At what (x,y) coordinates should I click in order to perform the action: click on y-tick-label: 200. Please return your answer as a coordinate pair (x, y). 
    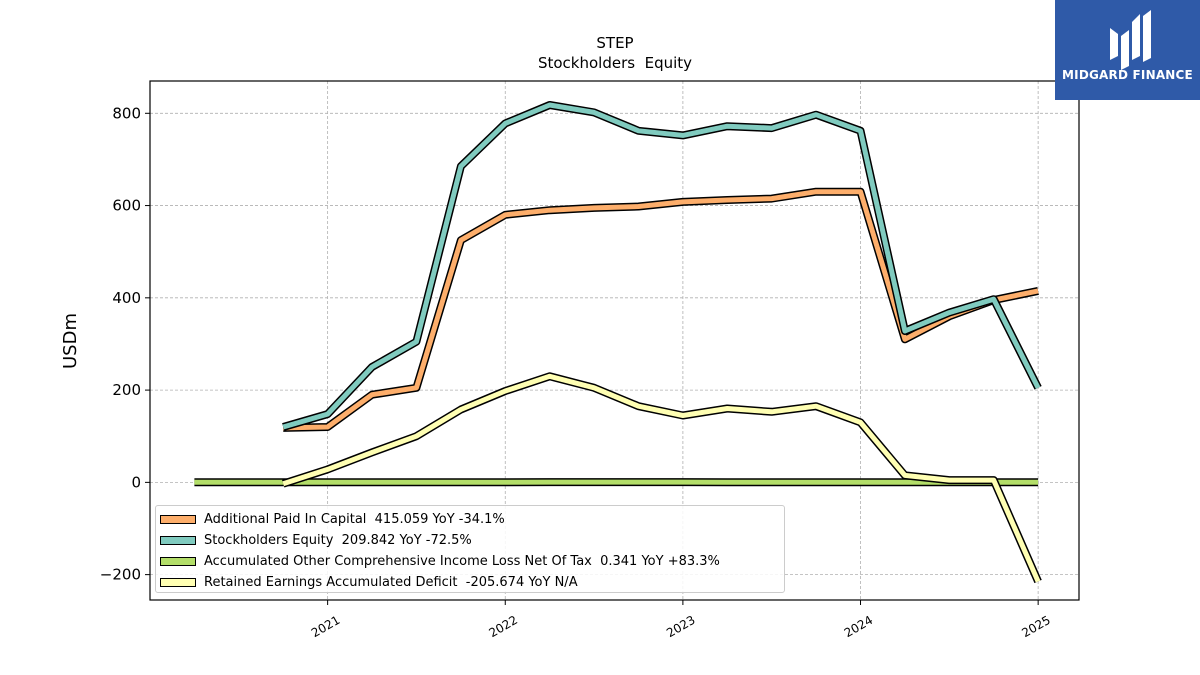
    Looking at the image, I should click on (126, 390).